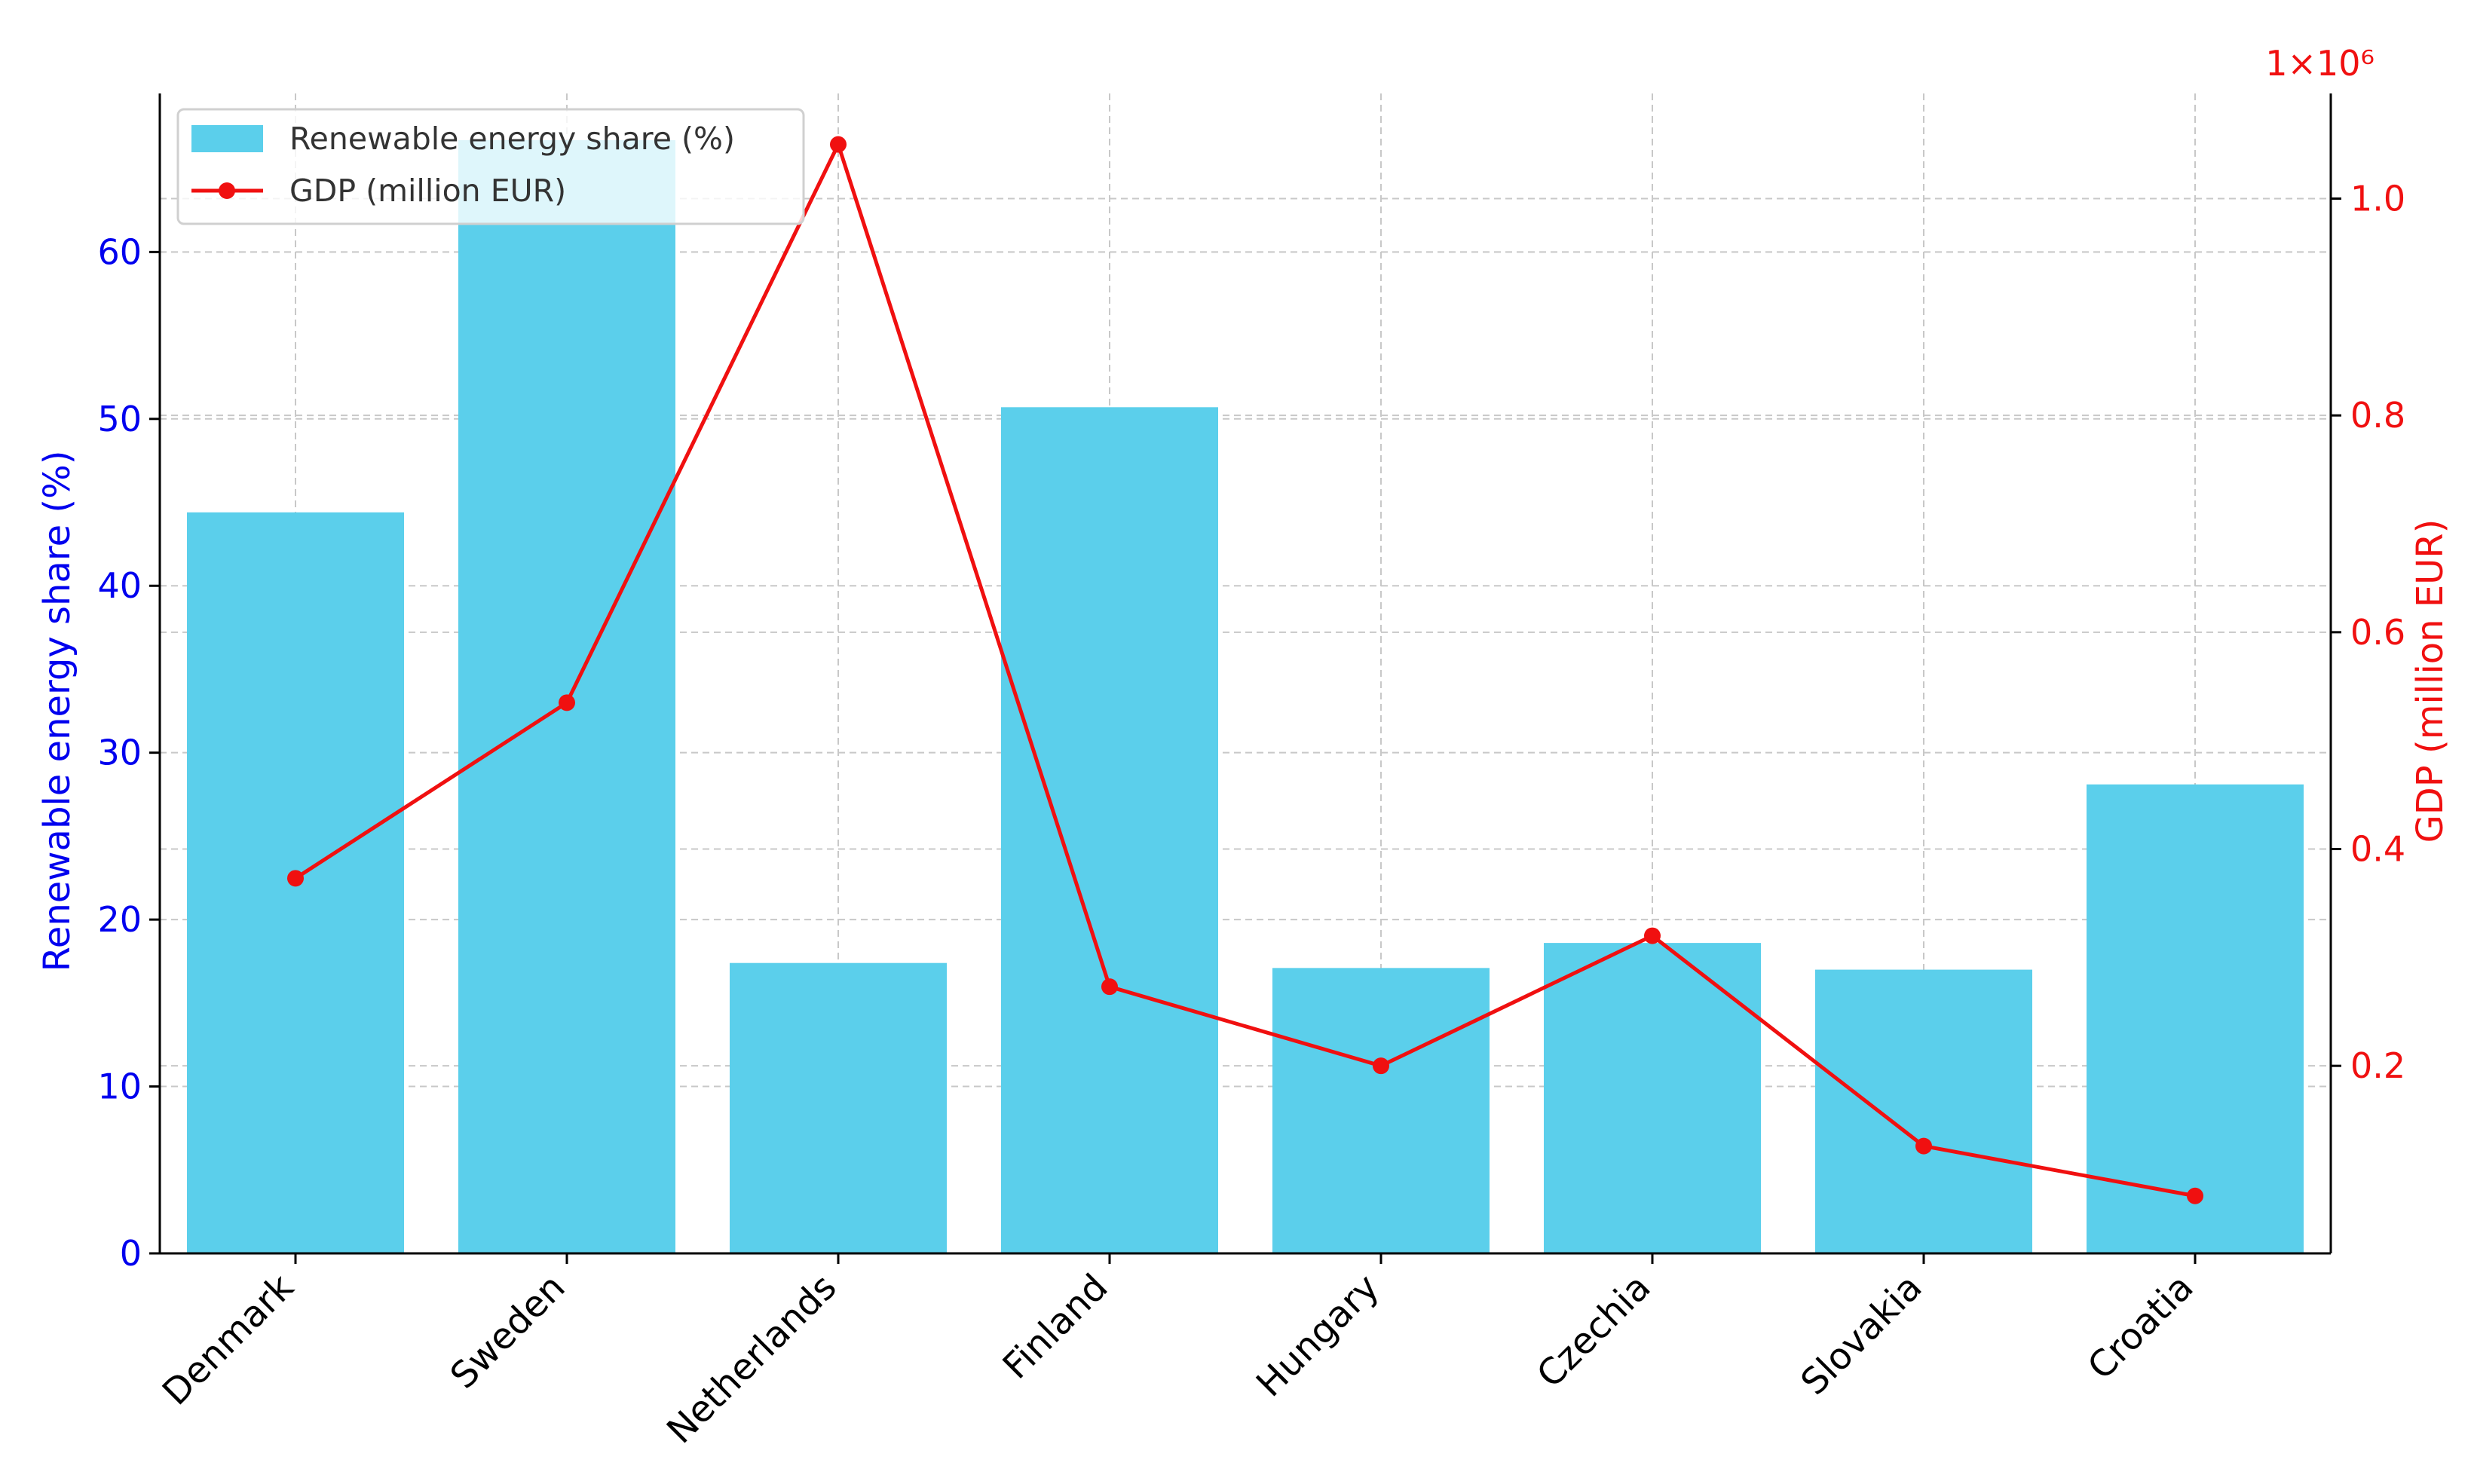  What do you see at coordinates (2377, 632) in the screenshot?
I see `y-right-tick-label: 0.6` at bounding box center [2377, 632].